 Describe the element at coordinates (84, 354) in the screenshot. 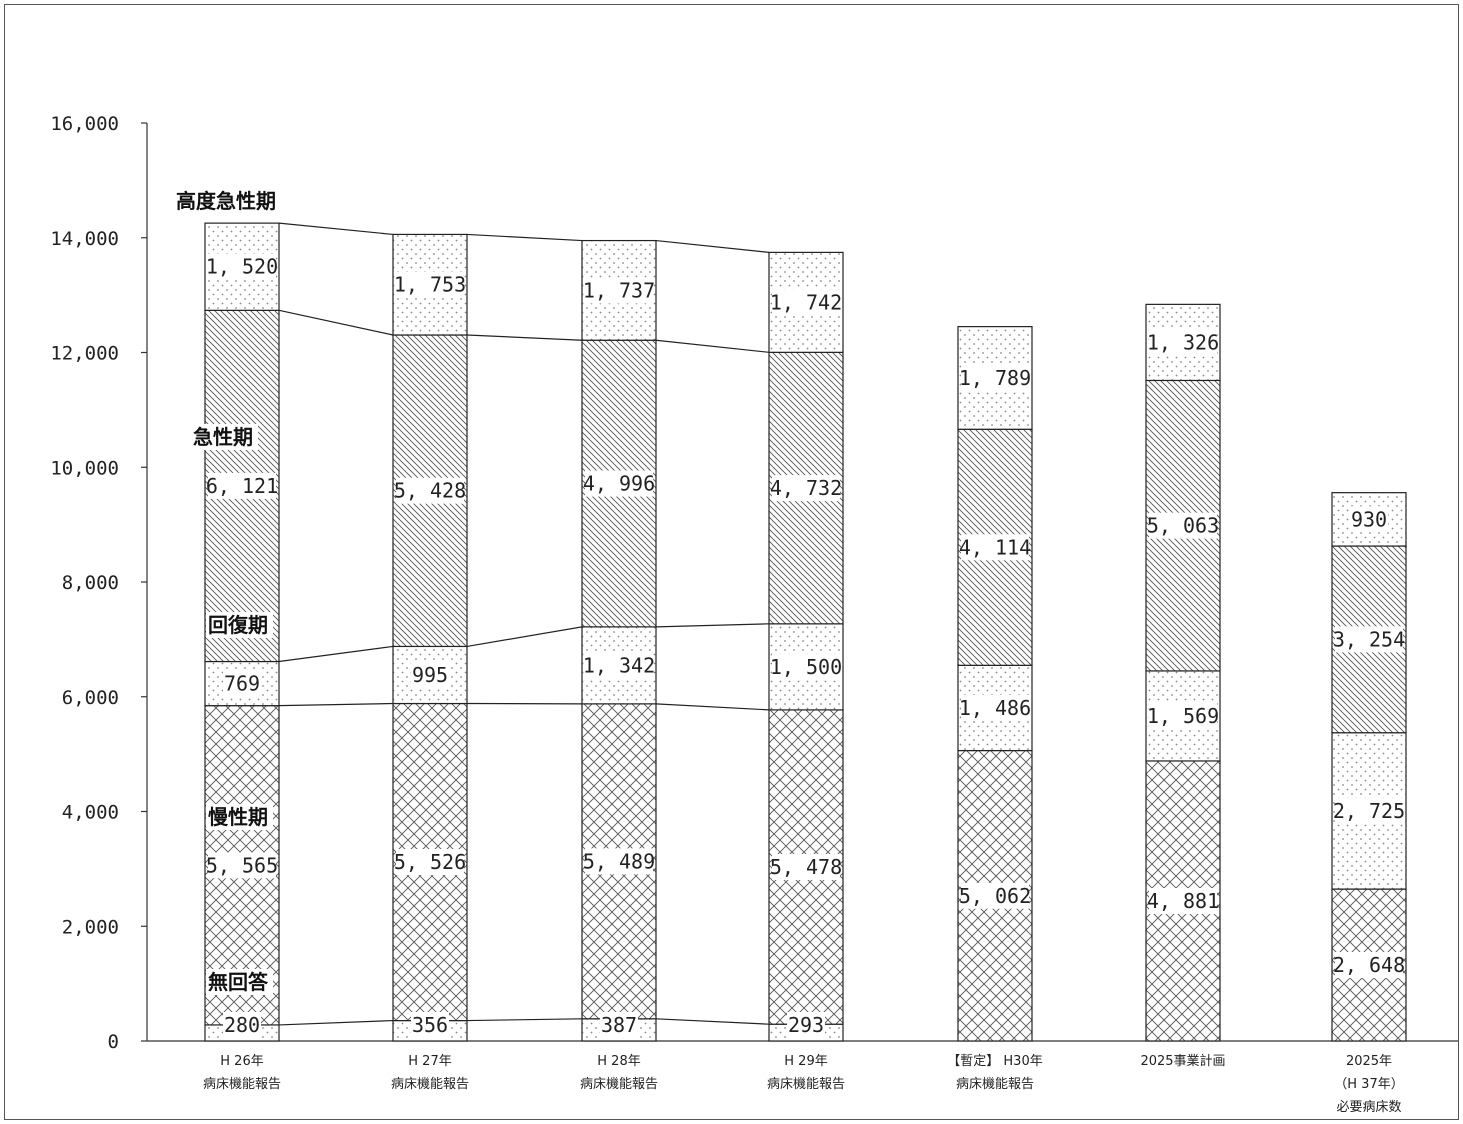

I see `y-tick-label: 12,000` at that location.